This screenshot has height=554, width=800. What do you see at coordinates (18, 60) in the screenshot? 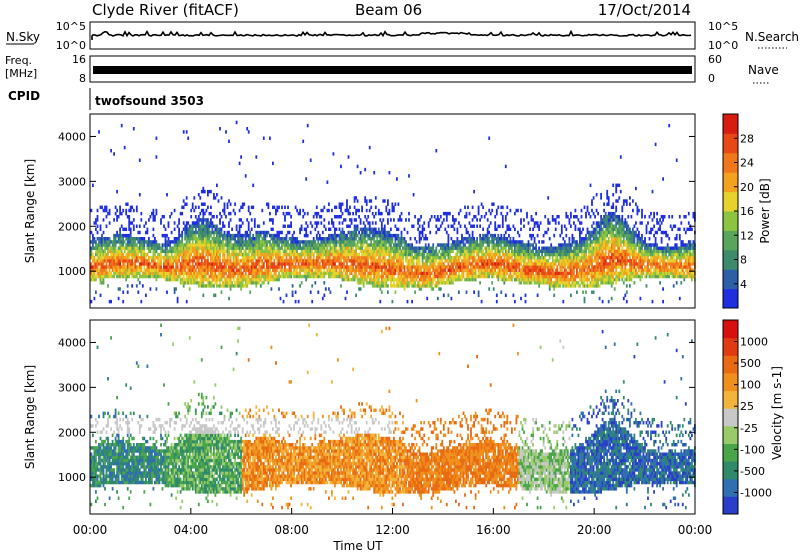
I see `freq-label-line1: Freq.` at bounding box center [18, 60].